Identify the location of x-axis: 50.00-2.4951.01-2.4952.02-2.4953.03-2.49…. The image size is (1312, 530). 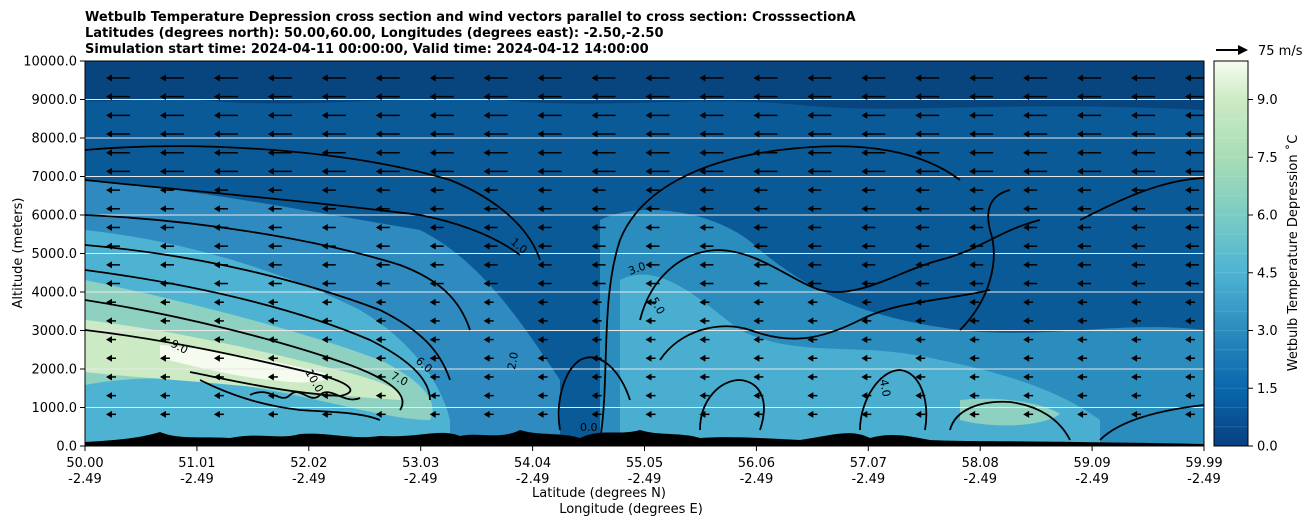
(644, 466).